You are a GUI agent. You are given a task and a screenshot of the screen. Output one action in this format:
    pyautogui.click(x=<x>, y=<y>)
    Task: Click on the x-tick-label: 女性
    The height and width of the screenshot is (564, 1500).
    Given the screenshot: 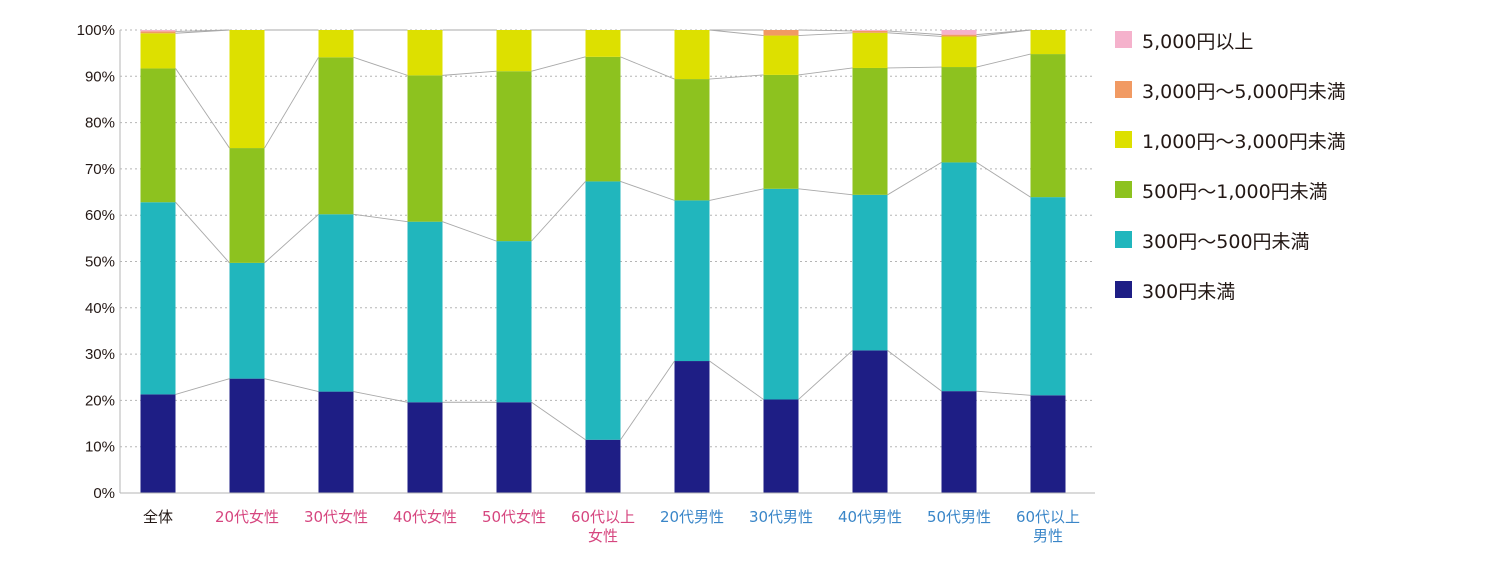 What is the action you would take?
    pyautogui.click(x=603, y=536)
    